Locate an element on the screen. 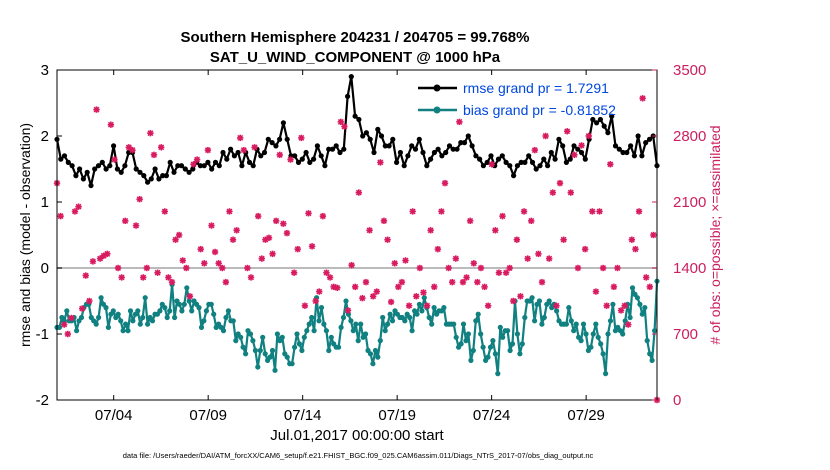  right-tick-label: 2800 is located at coordinates (689, 136).